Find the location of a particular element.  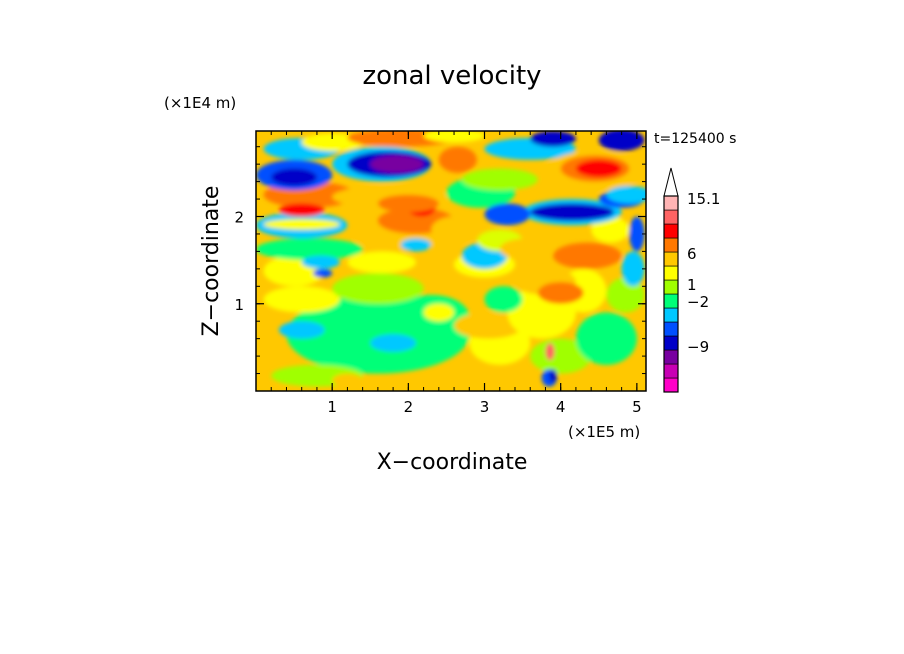

x-tick-label: 2 is located at coordinates (409, 407).